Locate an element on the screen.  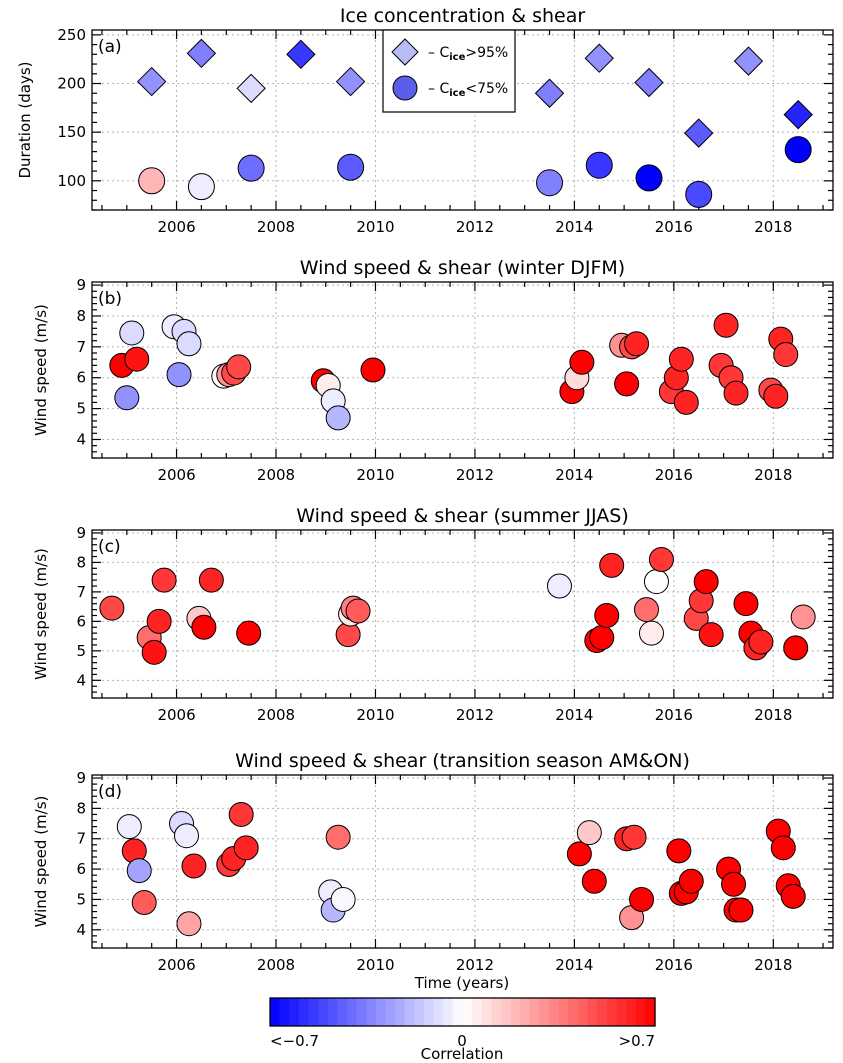
x-tick-label: 2012 is located at coordinates (475, 715).